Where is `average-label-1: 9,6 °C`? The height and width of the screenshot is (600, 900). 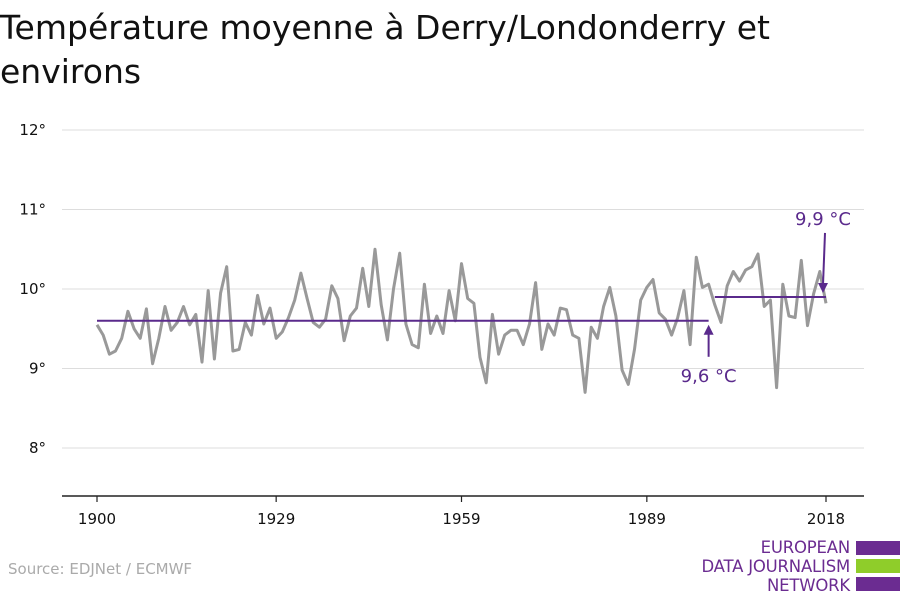 average-label-1: 9,6 °C is located at coordinates (709, 376).